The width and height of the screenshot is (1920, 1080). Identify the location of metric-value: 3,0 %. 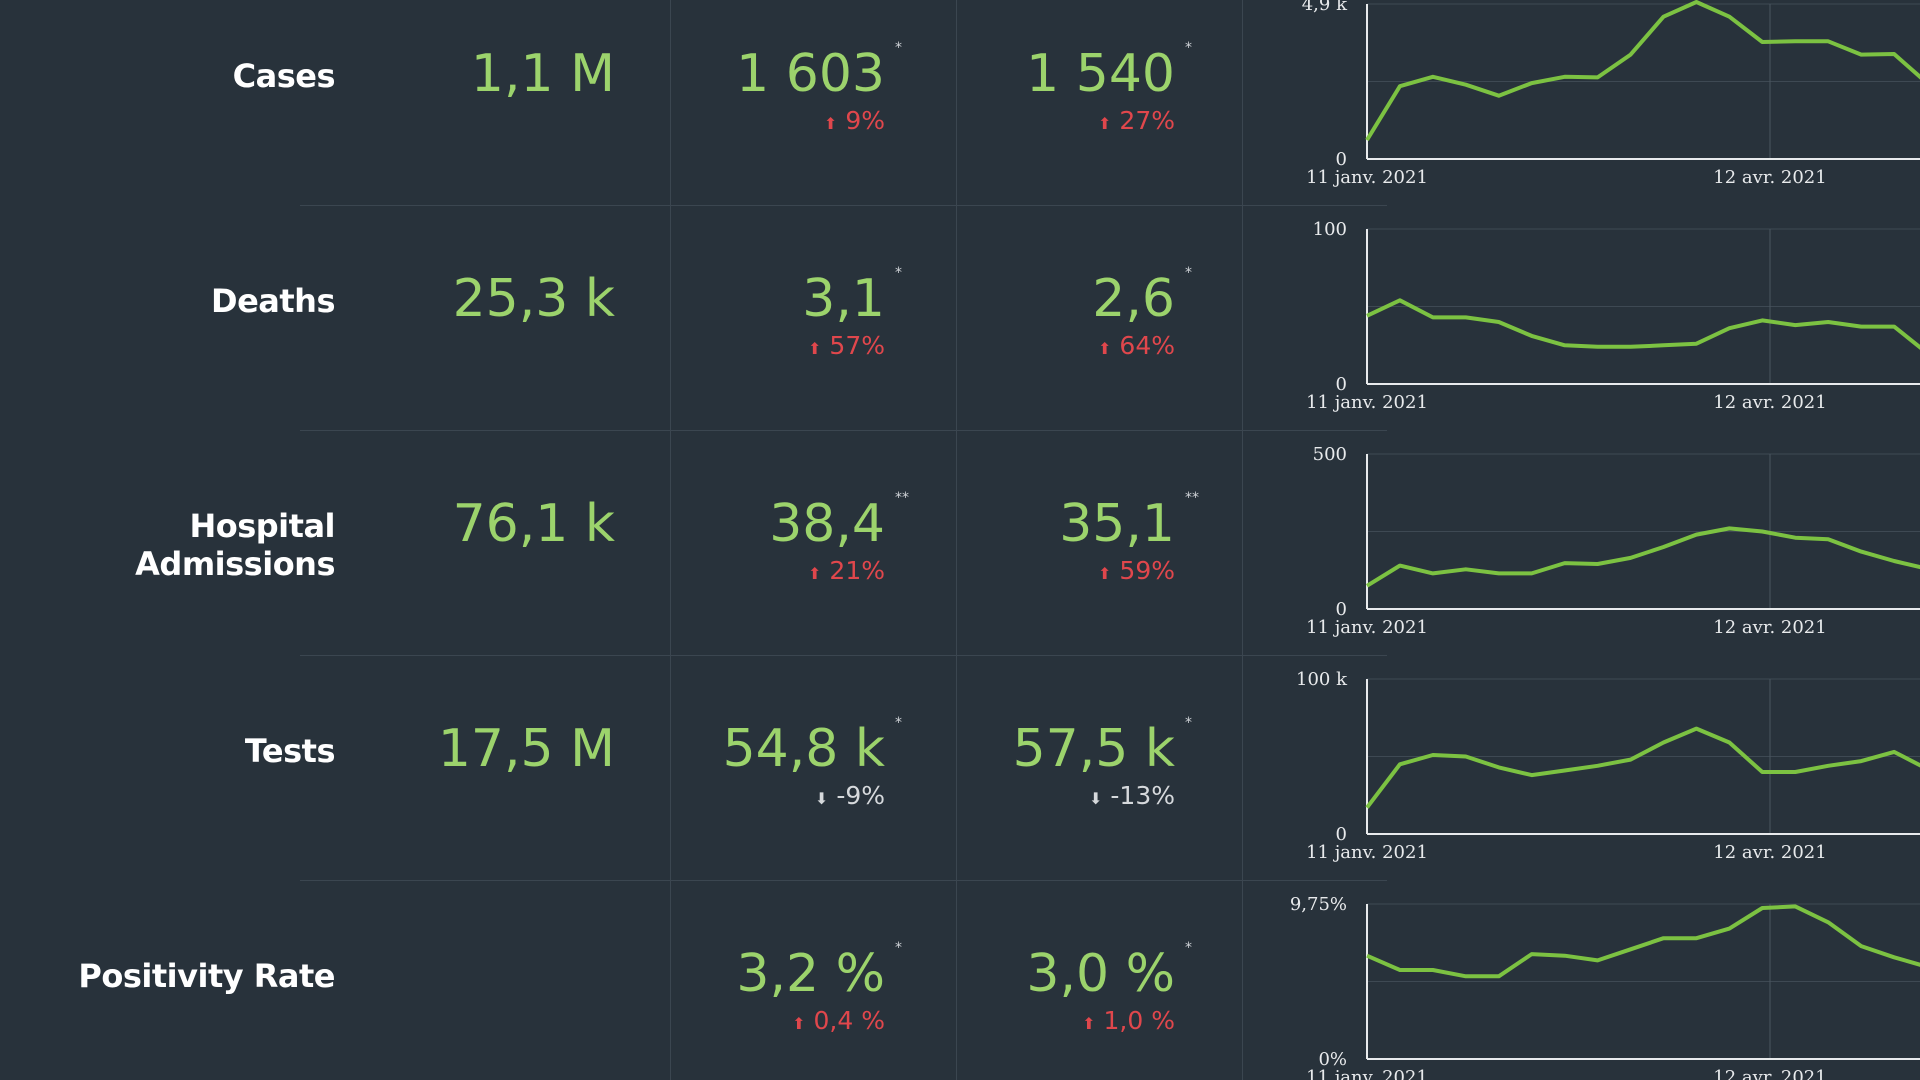
(1100, 974).